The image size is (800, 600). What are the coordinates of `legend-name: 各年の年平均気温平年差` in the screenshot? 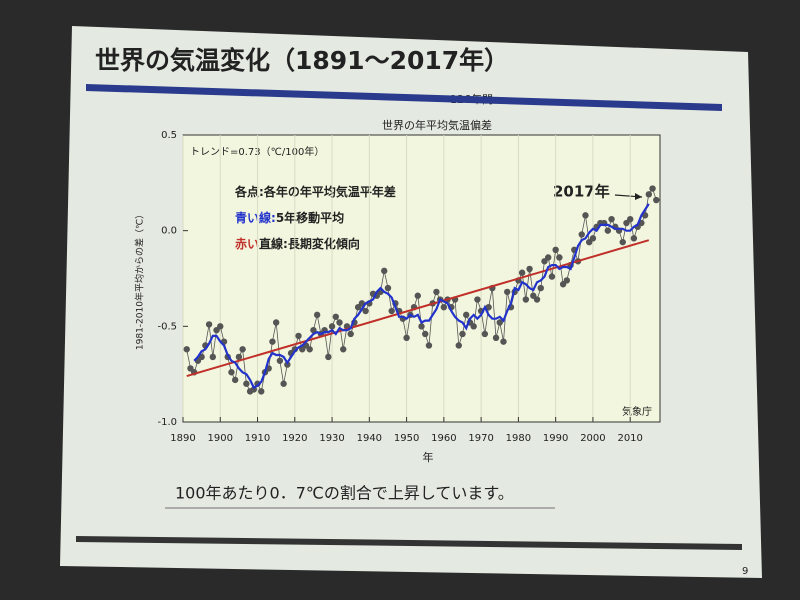 It's located at (329, 191).